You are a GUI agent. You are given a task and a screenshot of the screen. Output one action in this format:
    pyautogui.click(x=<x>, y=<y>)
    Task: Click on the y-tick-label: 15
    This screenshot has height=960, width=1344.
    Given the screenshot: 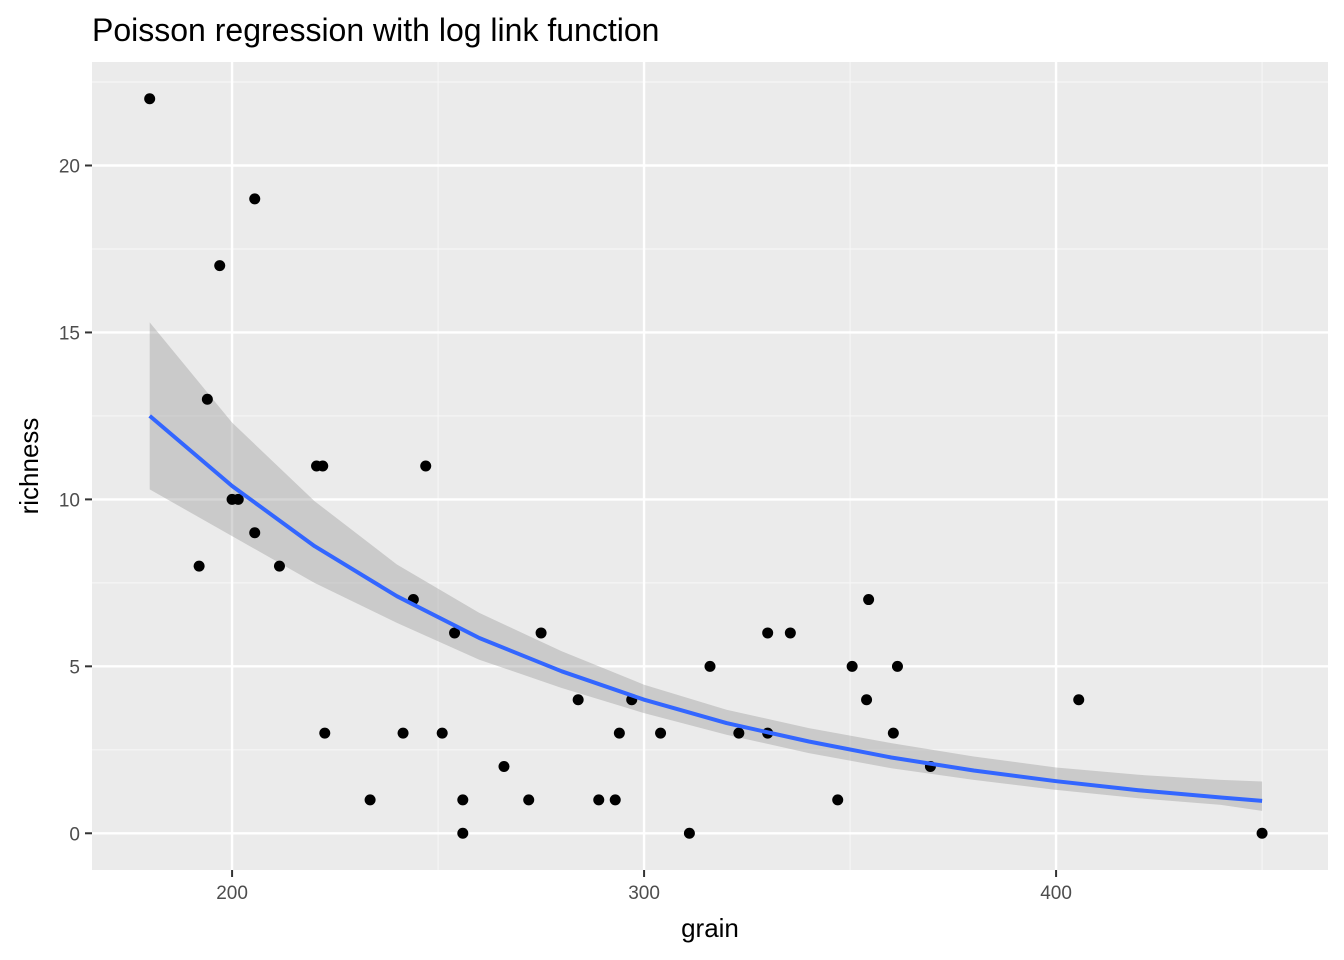 What is the action you would take?
    pyautogui.click(x=69, y=333)
    